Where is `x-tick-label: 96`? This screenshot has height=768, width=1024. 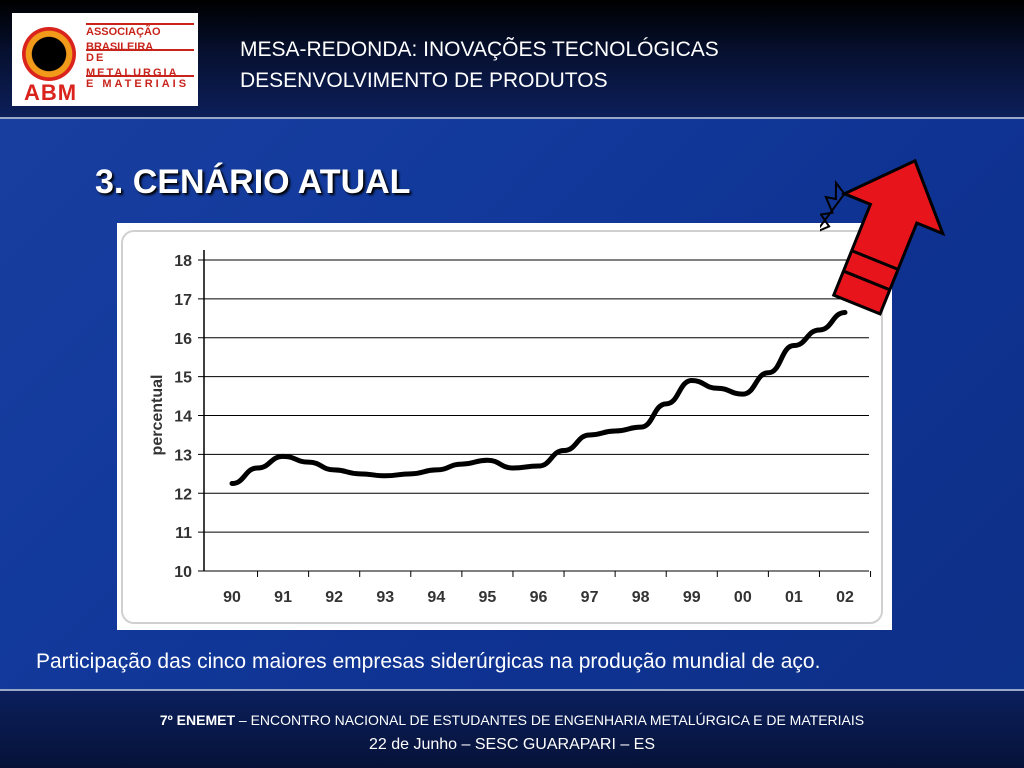 x-tick-label: 96 is located at coordinates (539, 597).